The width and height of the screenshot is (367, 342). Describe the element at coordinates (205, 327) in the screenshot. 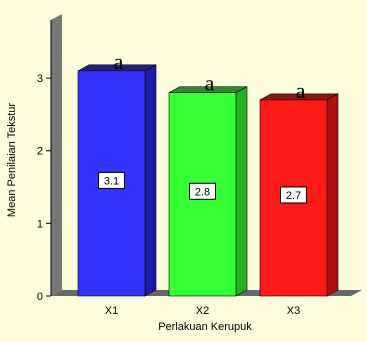

I see `x-axis-title: Perlakuan Kerupuk` at that location.